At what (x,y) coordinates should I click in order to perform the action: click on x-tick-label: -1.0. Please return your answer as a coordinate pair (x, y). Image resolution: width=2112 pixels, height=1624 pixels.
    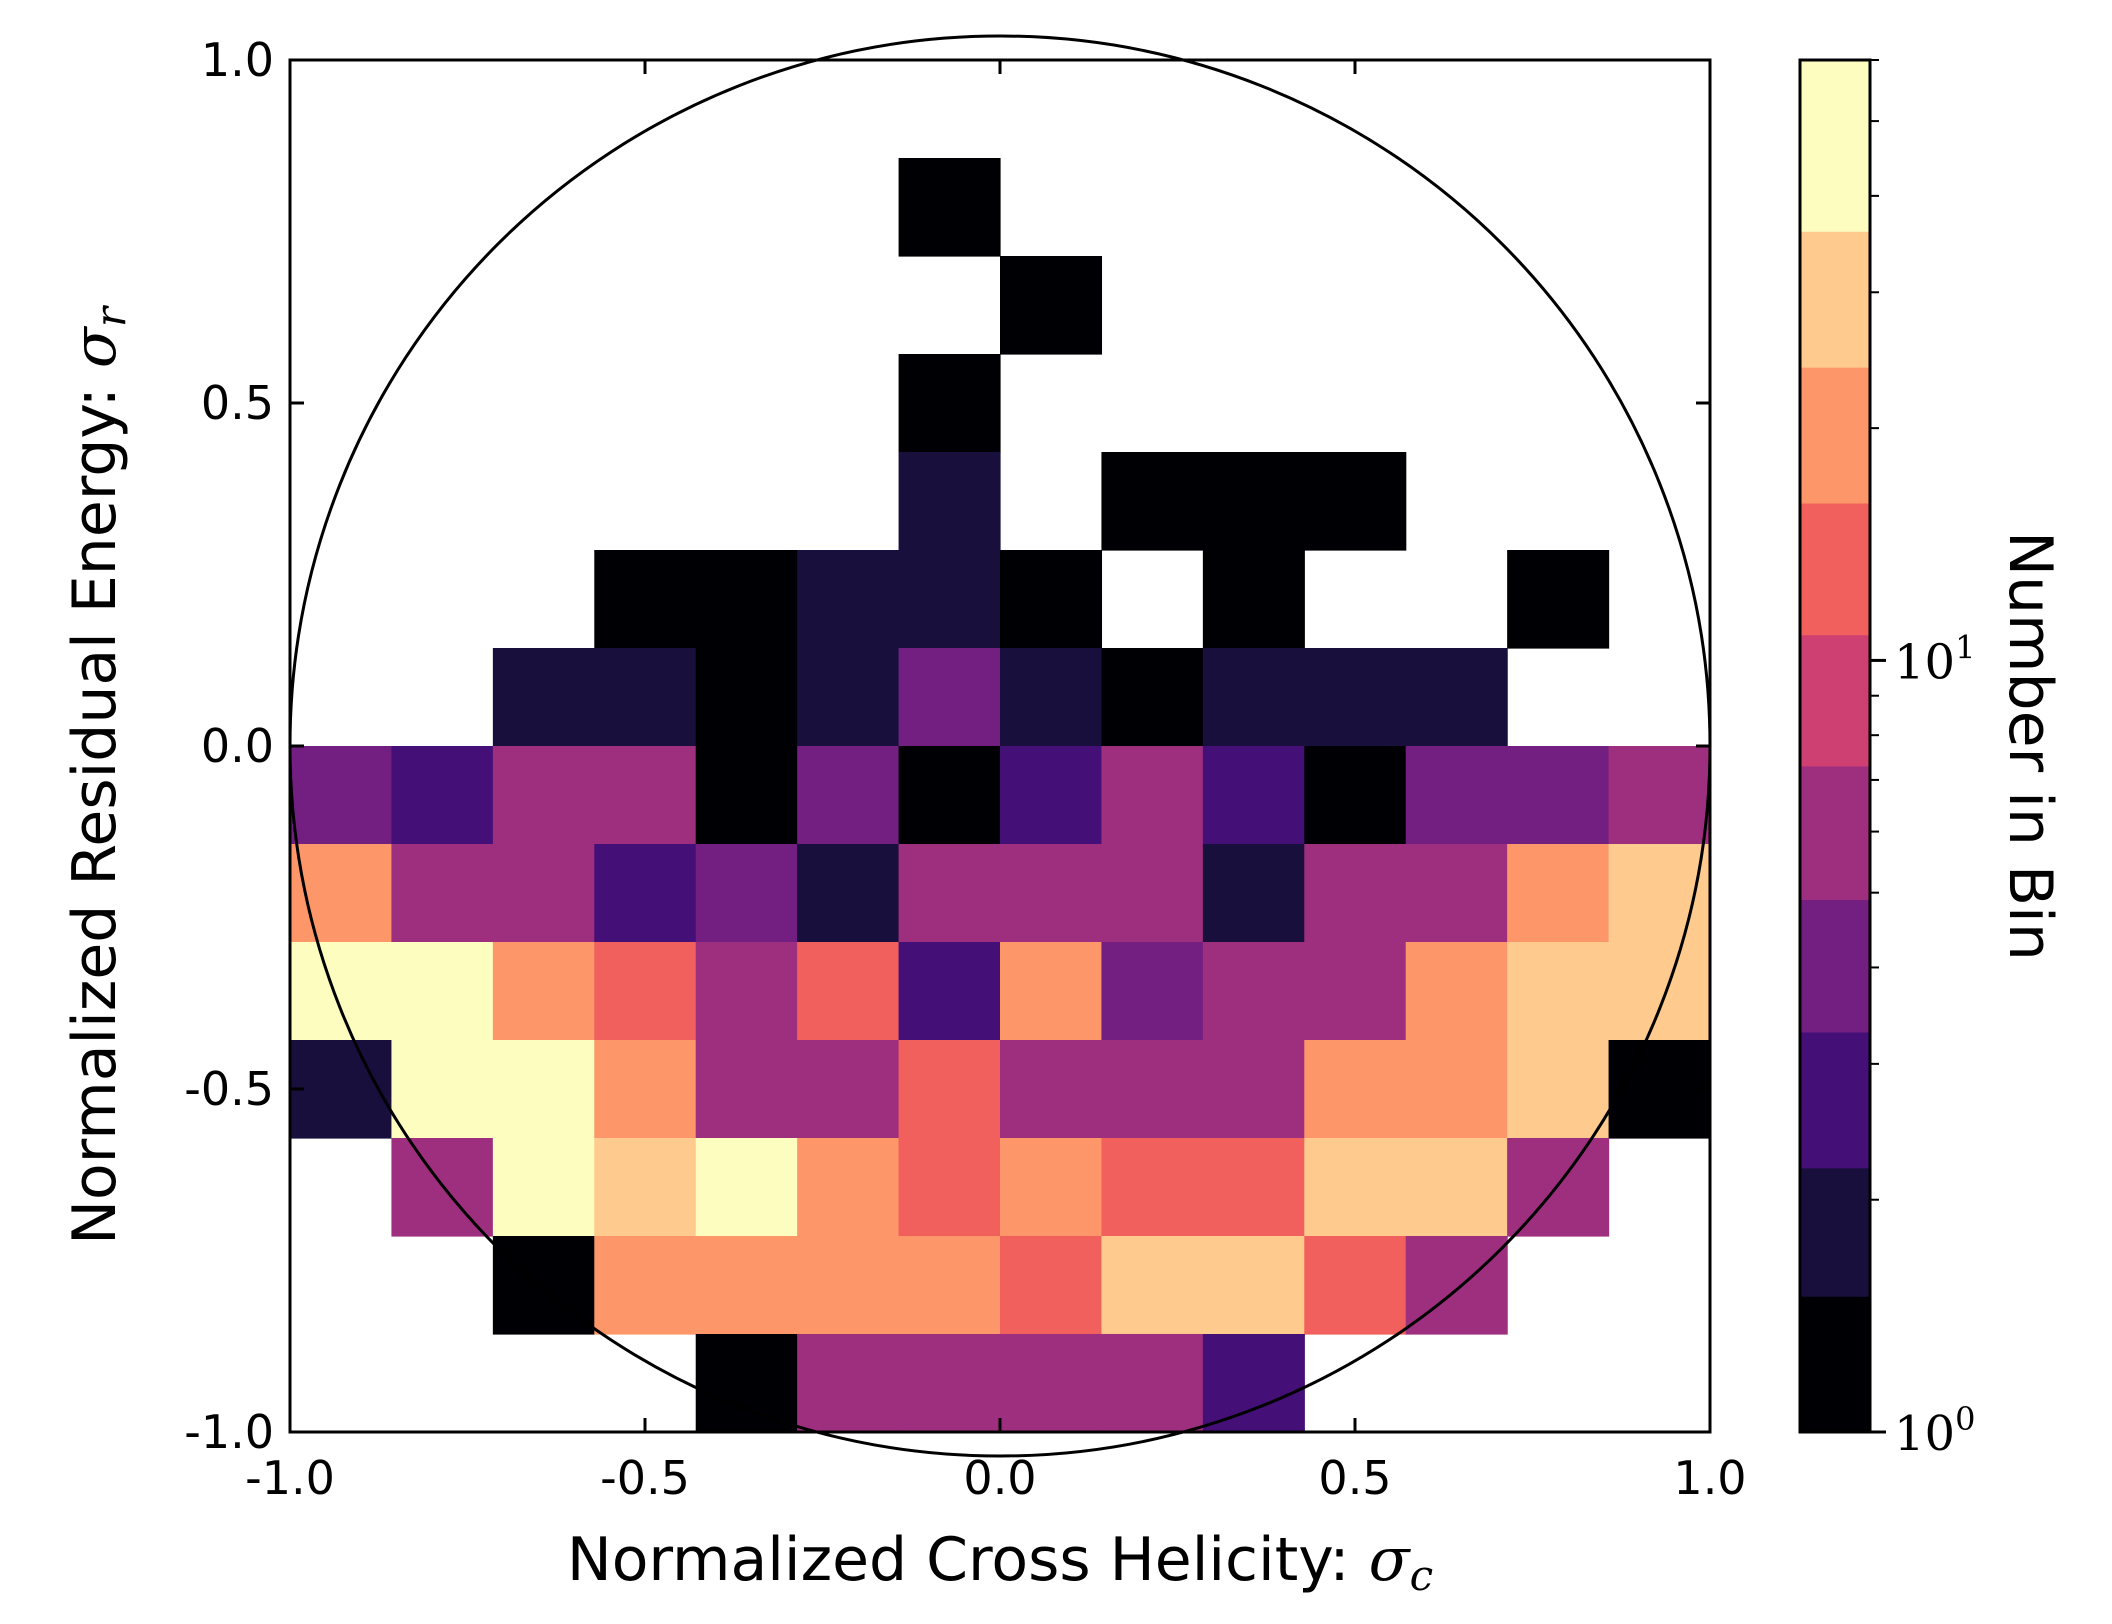
    Looking at the image, I should click on (290, 1478).